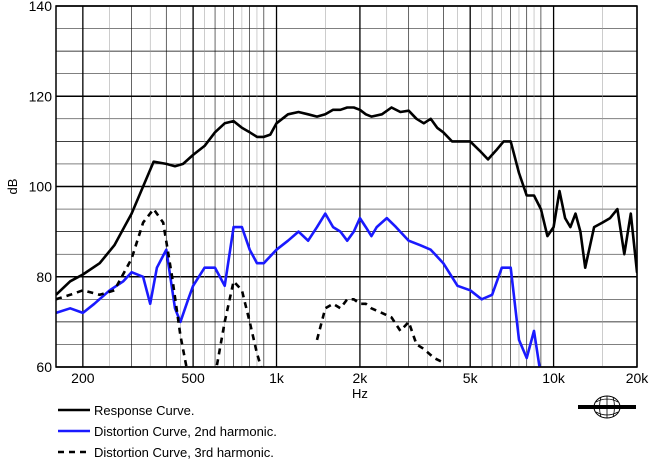 The width and height of the screenshot is (651, 463). I want to click on y-tick-label: 60, so click(44, 367).